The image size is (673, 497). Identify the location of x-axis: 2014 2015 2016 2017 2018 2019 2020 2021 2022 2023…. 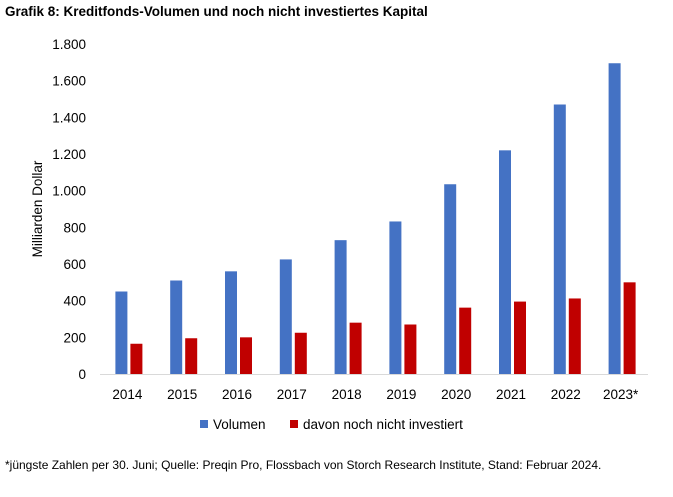
(374, 388).